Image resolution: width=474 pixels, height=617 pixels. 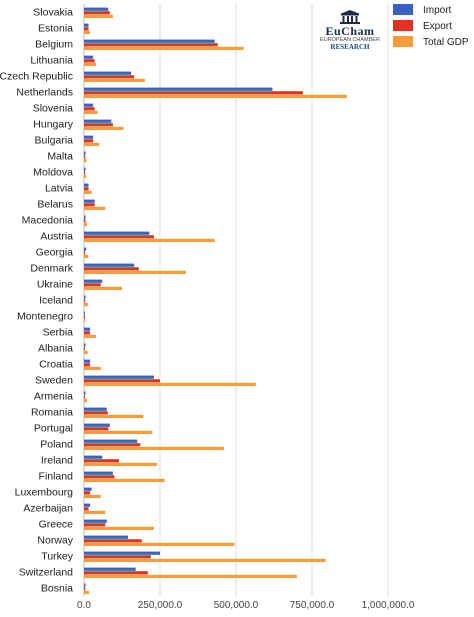 What do you see at coordinates (53, 429) in the screenshot?
I see `category-label: Portugal` at bounding box center [53, 429].